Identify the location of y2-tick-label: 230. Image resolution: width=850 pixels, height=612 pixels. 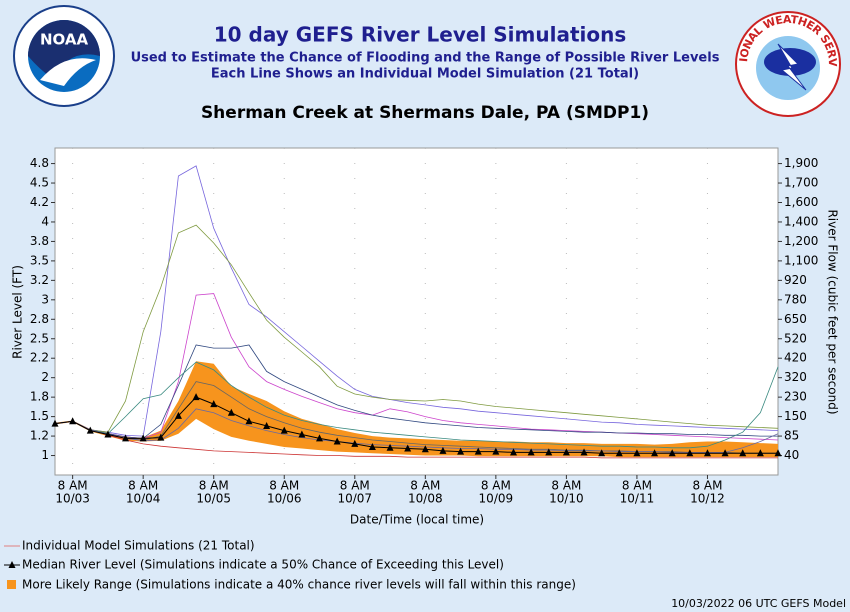
(795, 397).